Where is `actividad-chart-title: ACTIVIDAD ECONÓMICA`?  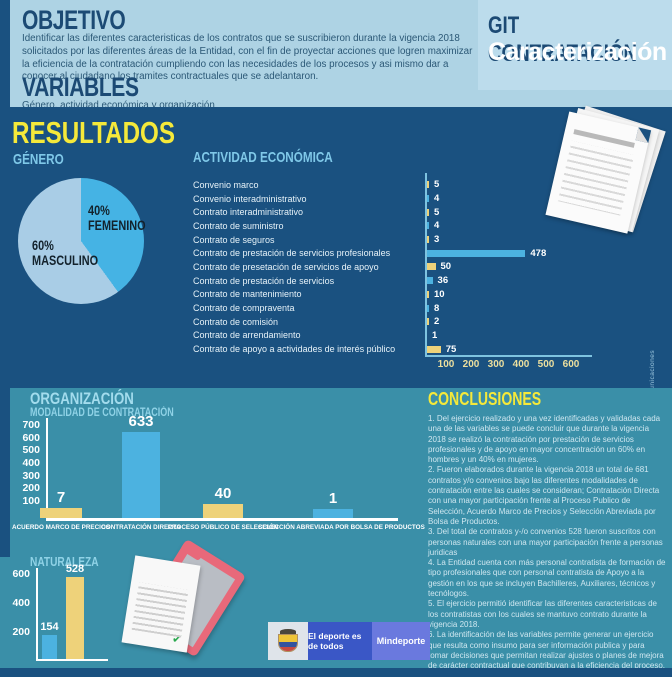
actividad-chart-title: ACTIVIDAD ECONÓMICA is located at coordinates (263, 157).